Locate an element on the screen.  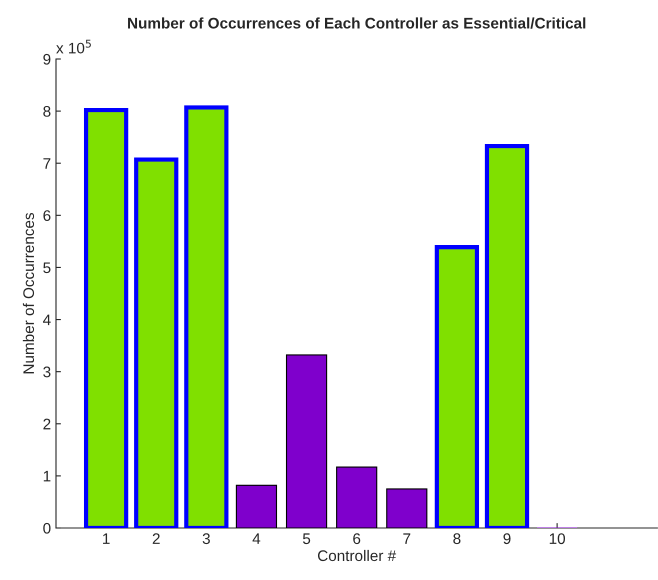
x-tick-label: 6 is located at coordinates (356, 538).